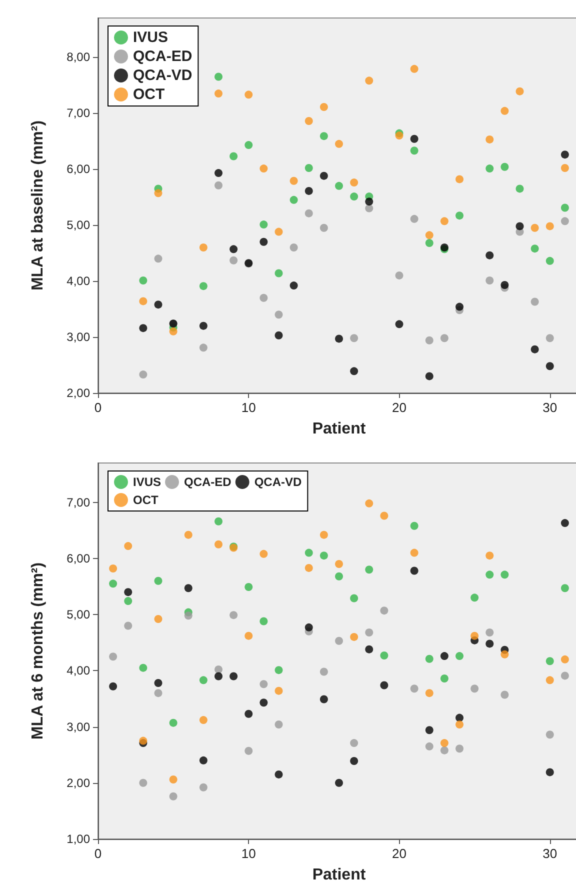 The height and width of the screenshot is (891, 576). Describe the element at coordinates (38, 205) in the screenshot. I see `y-axis-title: MLA at baseline (mm²)` at that location.